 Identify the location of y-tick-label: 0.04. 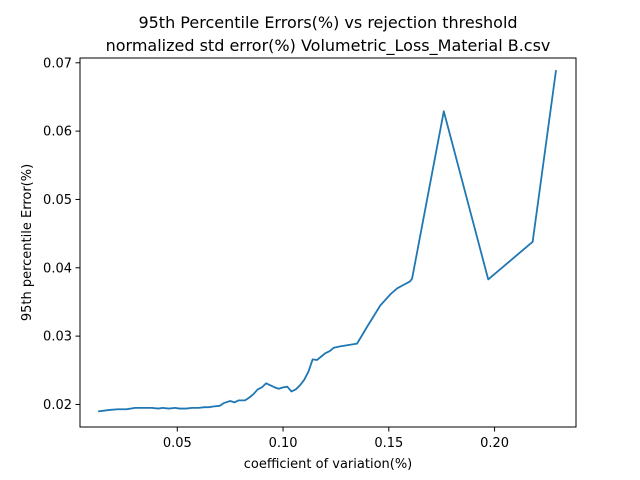
(57, 268).